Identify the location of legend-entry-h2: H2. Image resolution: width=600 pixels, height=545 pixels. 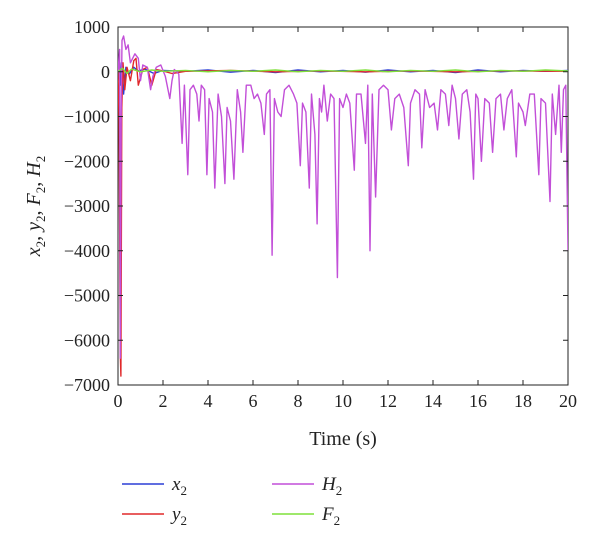
(307, 486).